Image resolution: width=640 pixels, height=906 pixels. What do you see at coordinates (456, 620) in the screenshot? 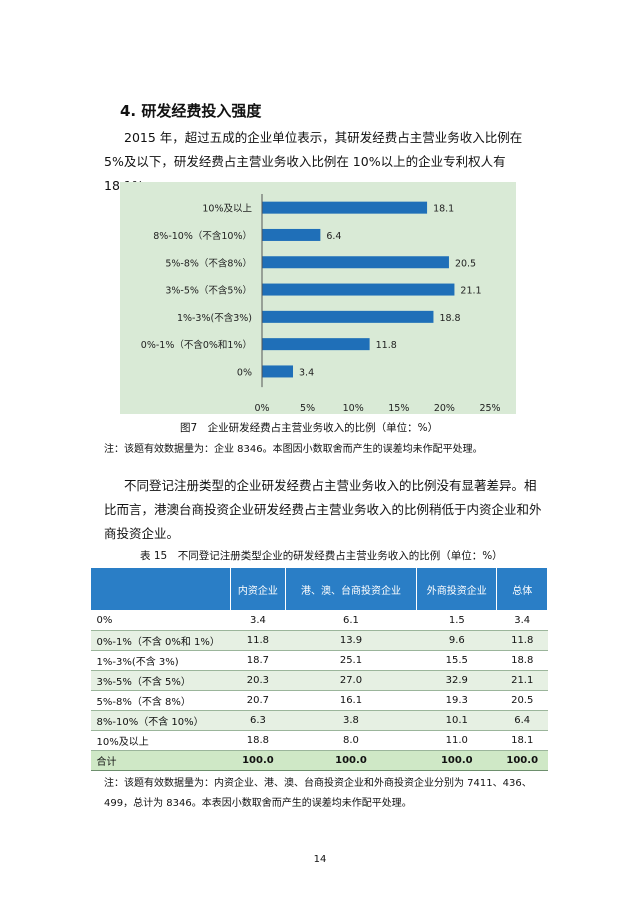
I see `value-cell: 1.5` at bounding box center [456, 620].